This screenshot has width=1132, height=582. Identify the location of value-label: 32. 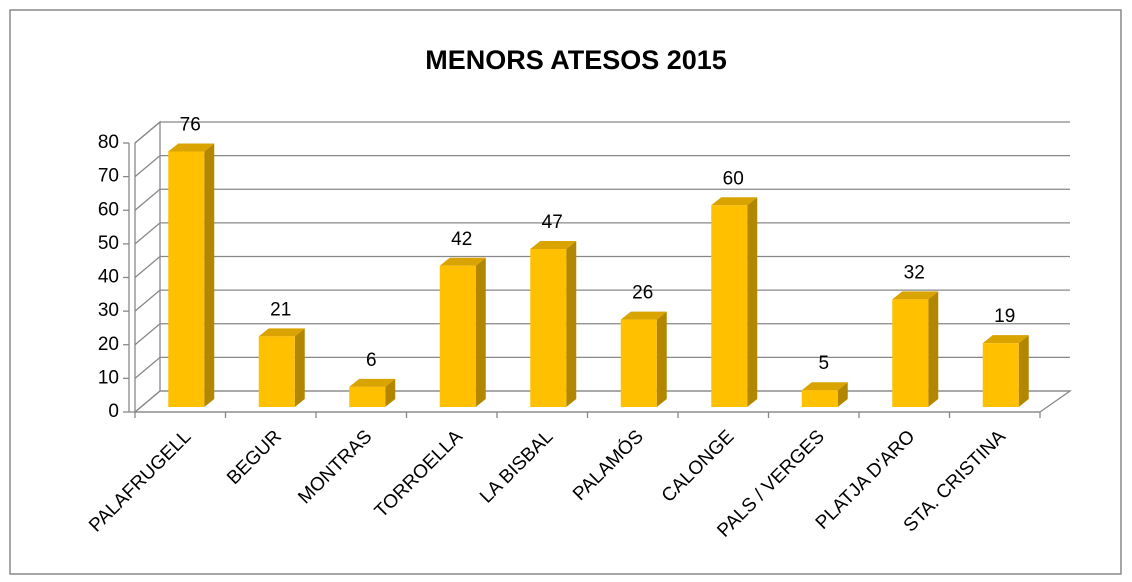
(914, 272).